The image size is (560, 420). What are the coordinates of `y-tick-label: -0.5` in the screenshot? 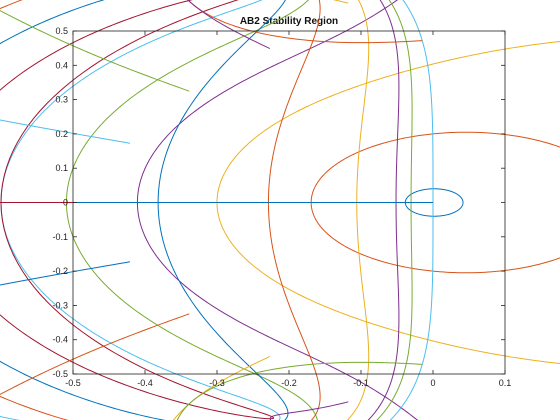 It's located at (60, 374).